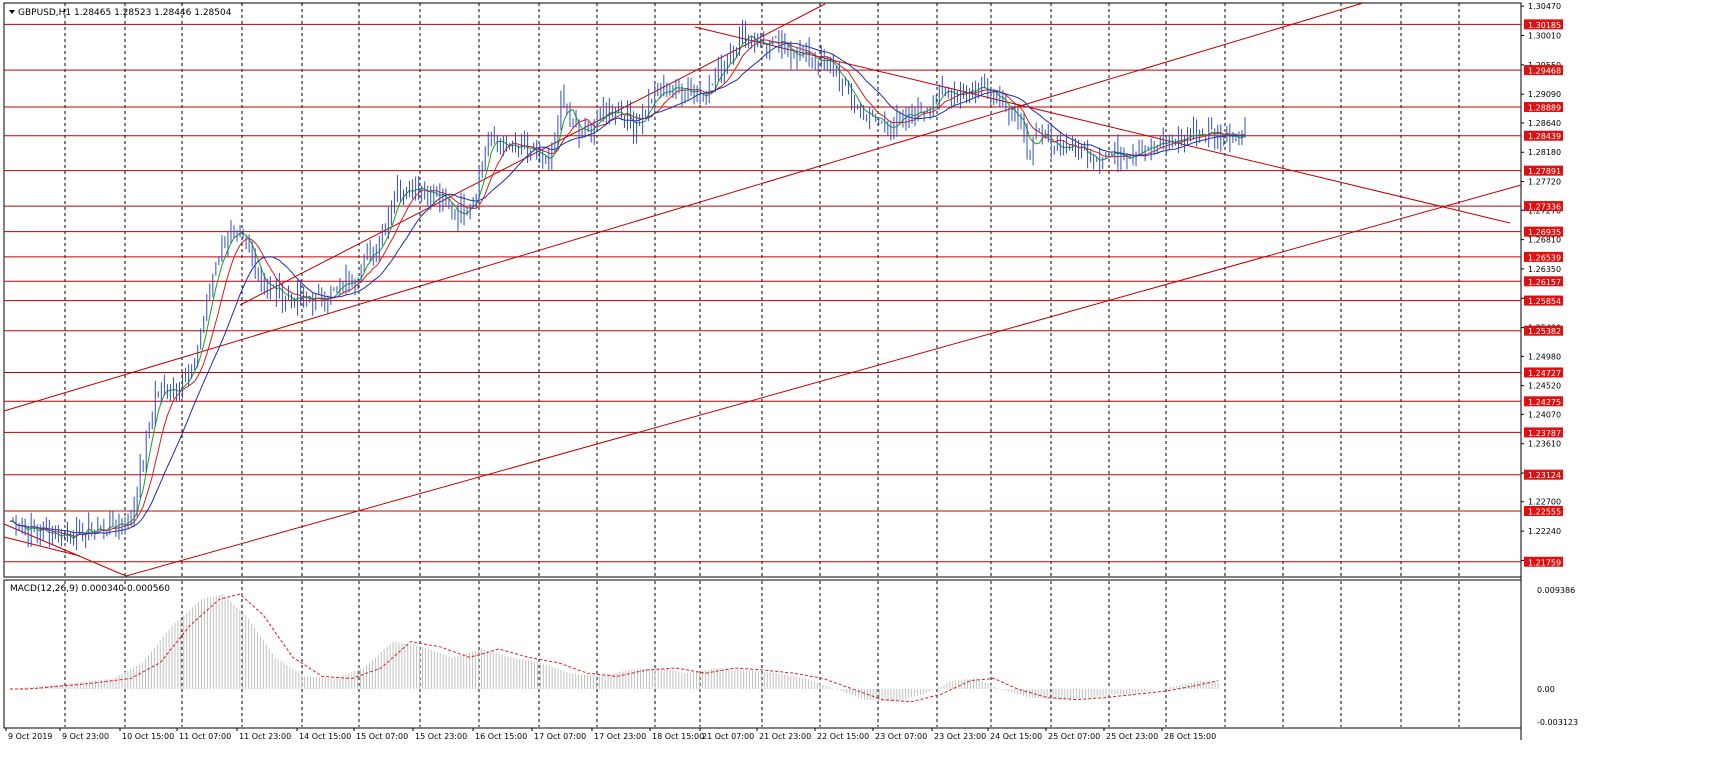 This screenshot has width=1733, height=768. What do you see at coordinates (148, 736) in the screenshot?
I see `time-axis-label: 10 Oct 15:00` at bounding box center [148, 736].